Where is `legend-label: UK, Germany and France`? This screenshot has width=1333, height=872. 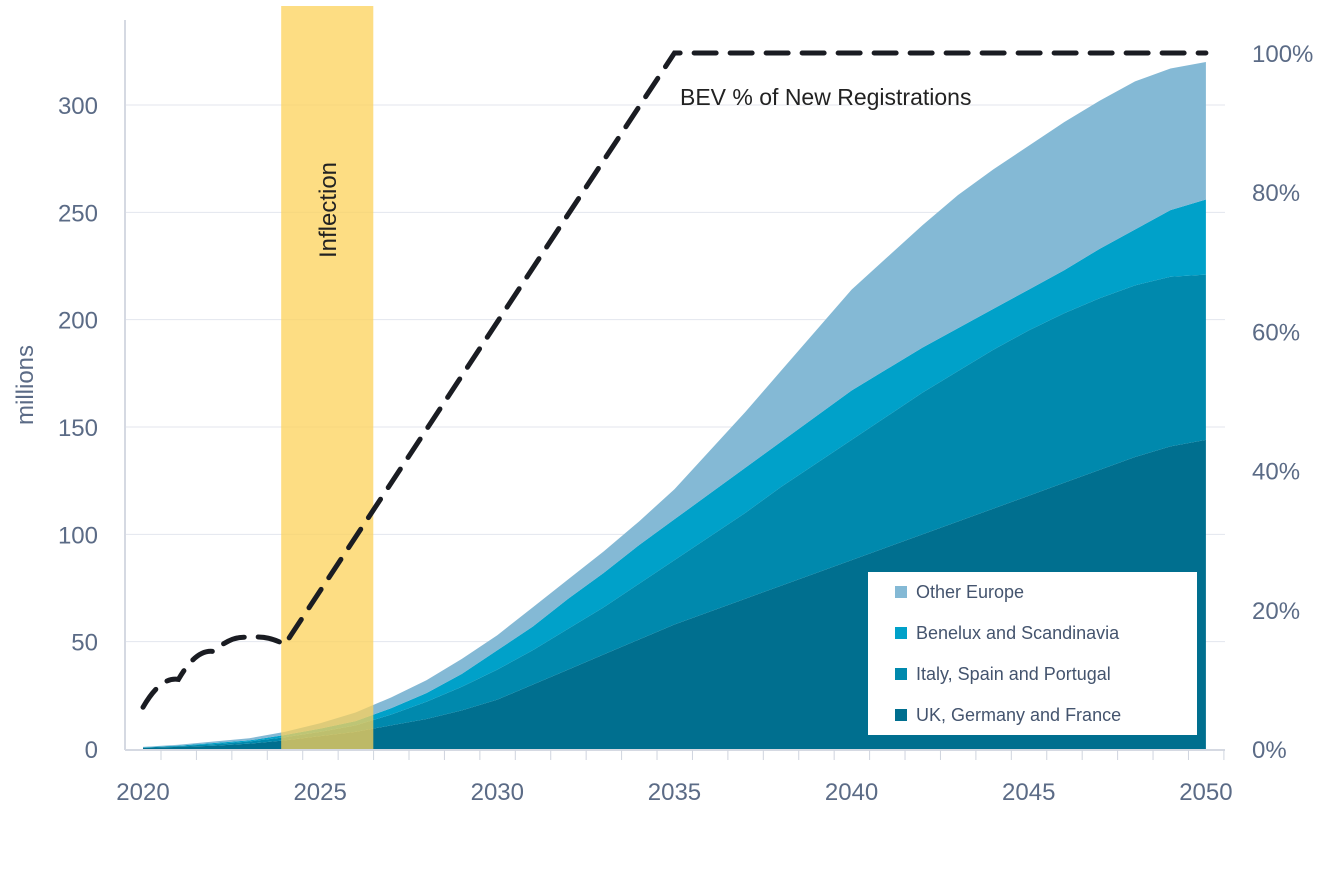
legend-label: UK, Germany and France is located at coordinates (1018, 715).